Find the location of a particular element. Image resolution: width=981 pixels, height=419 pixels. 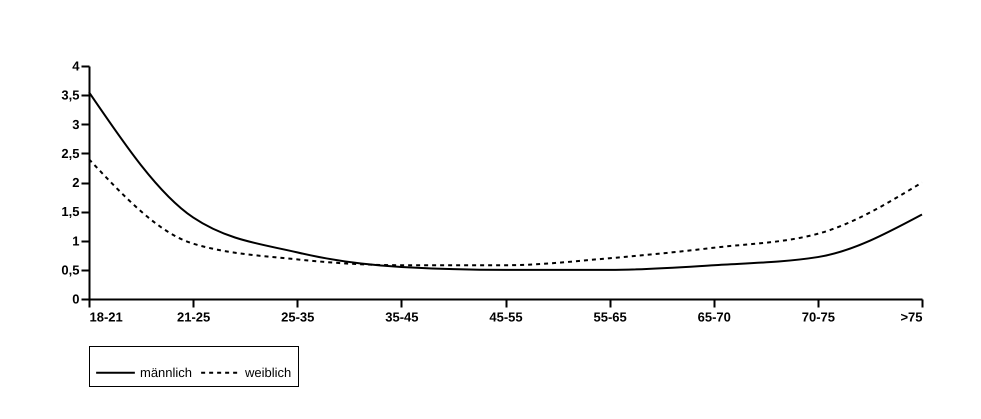

y-tick-label: 0,5 is located at coordinates (70, 270).